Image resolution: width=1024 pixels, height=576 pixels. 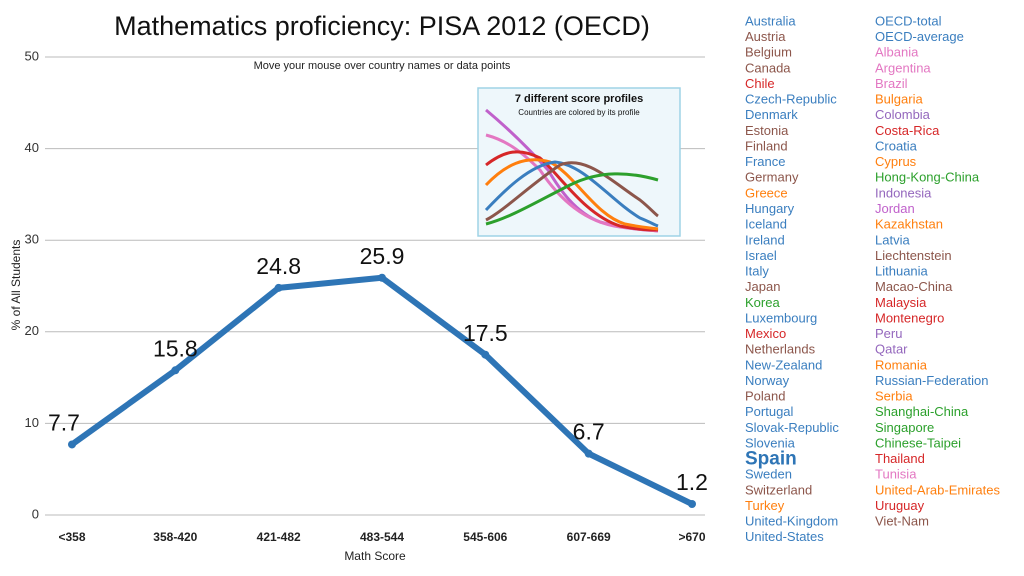 What do you see at coordinates (901, 364) in the screenshot?
I see `country-name: Romania` at bounding box center [901, 364].